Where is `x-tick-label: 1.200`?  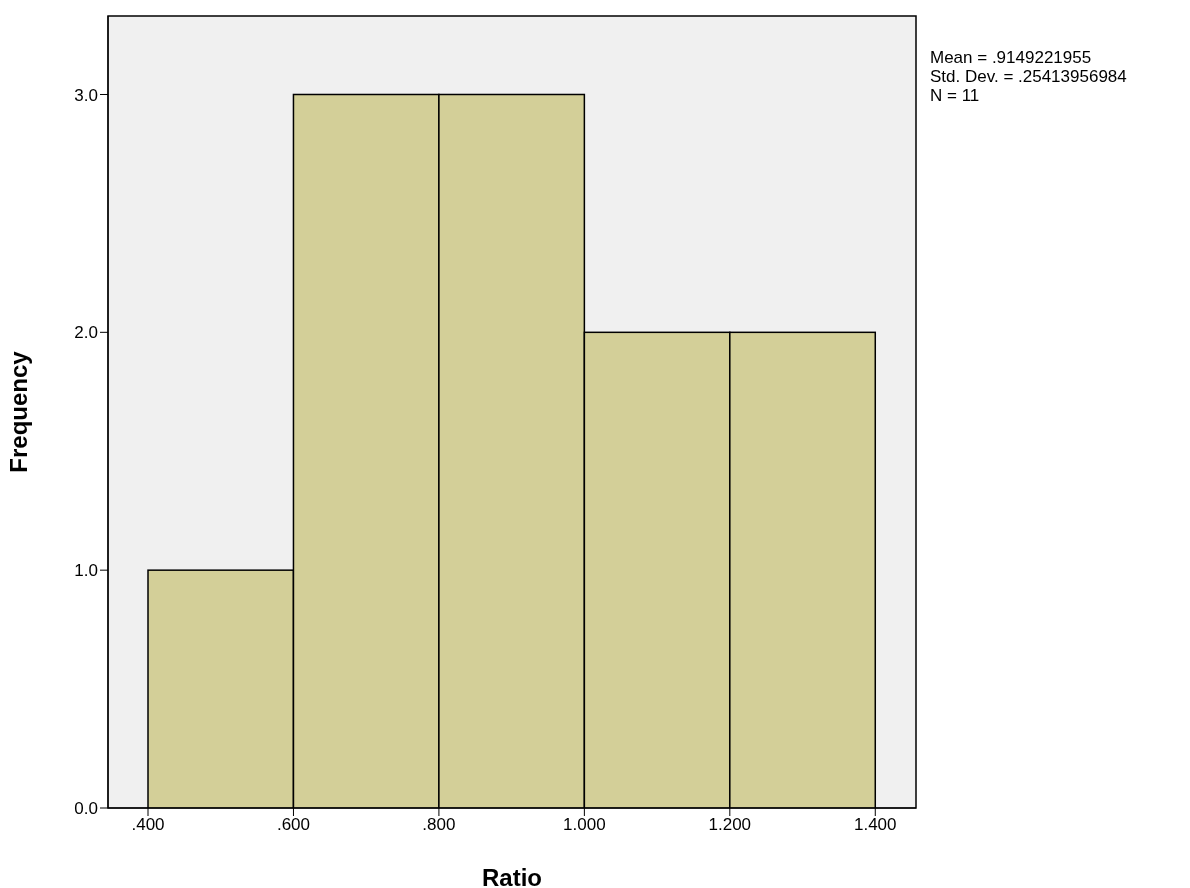
x-tick-label: 1.200 is located at coordinates (730, 825).